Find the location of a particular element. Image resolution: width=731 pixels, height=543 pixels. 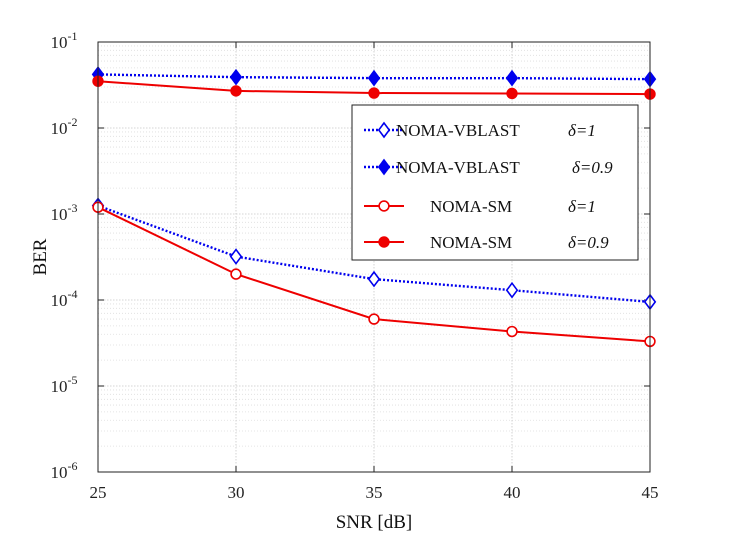

x-tick-label: 45 is located at coordinates (650, 492).